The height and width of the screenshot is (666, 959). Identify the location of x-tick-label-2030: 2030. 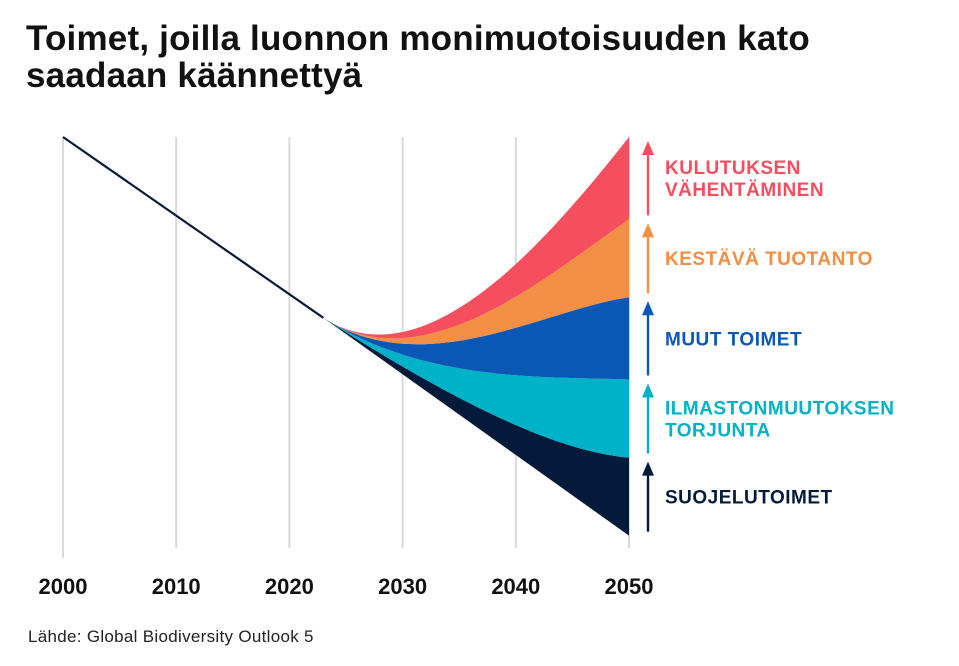
(402, 586).